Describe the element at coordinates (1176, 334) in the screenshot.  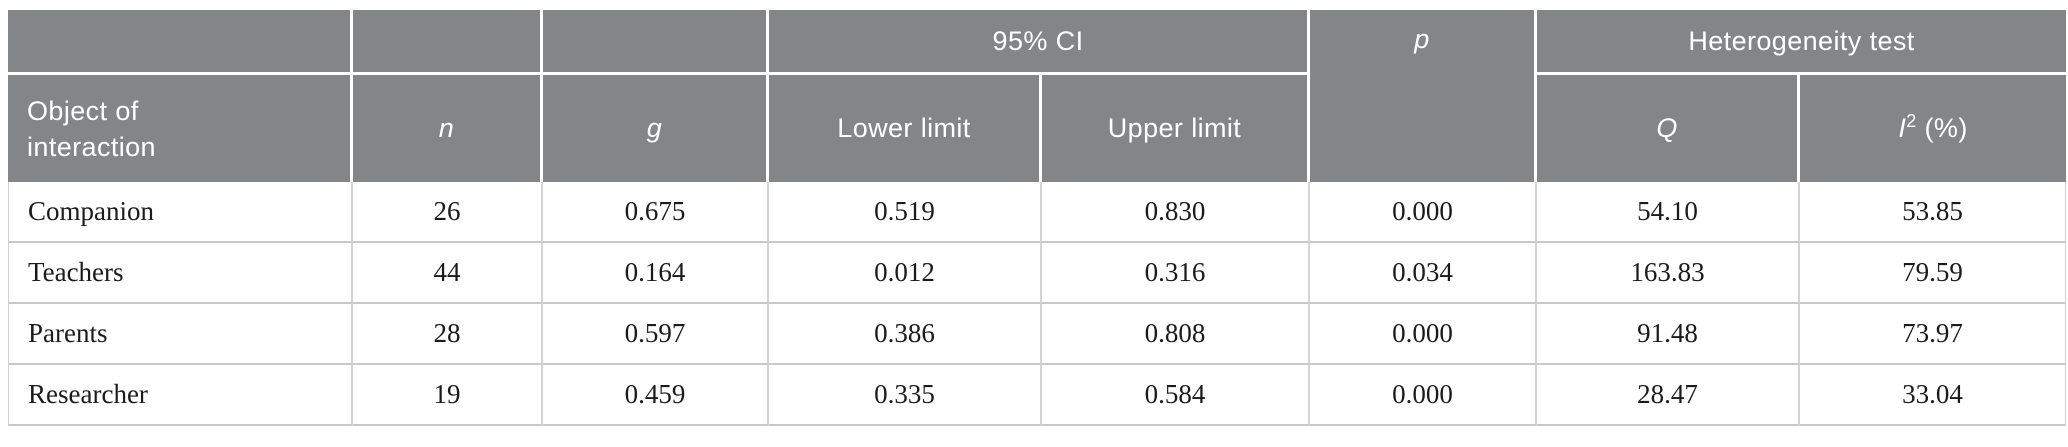
I see `cell-upper-limit: 0.808` at that location.